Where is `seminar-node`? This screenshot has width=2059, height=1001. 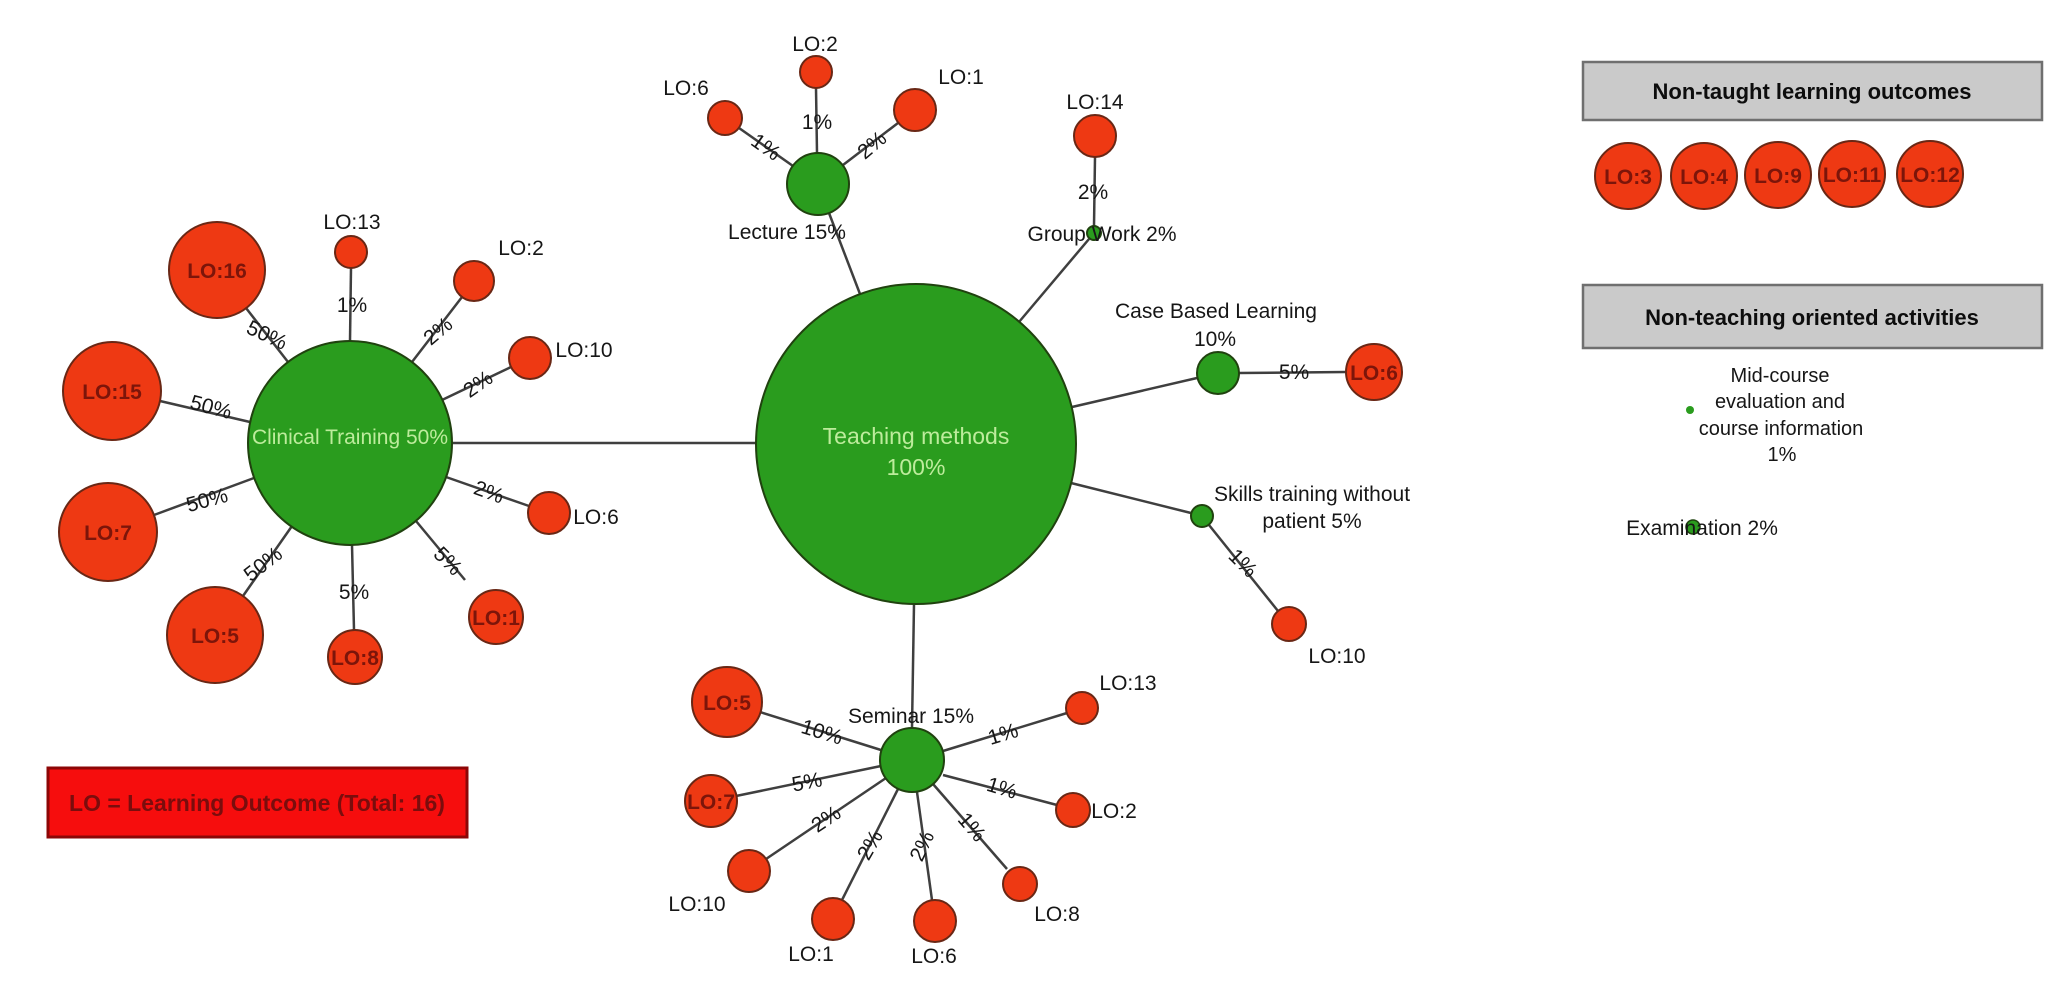
seminar-node is located at coordinates (912, 760).